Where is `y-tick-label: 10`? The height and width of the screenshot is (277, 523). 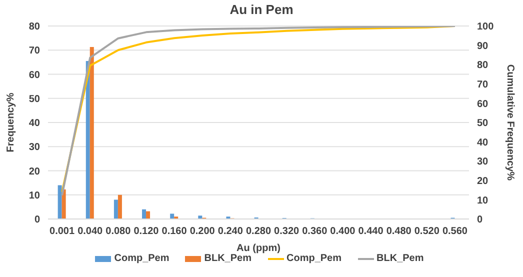
y-tick-label: 10 is located at coordinates (34, 196).